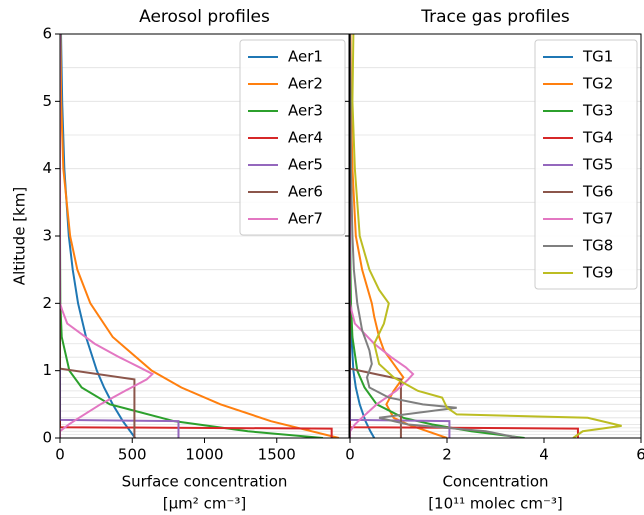  I want to click on x-tick-label: 6, so click(640, 455).